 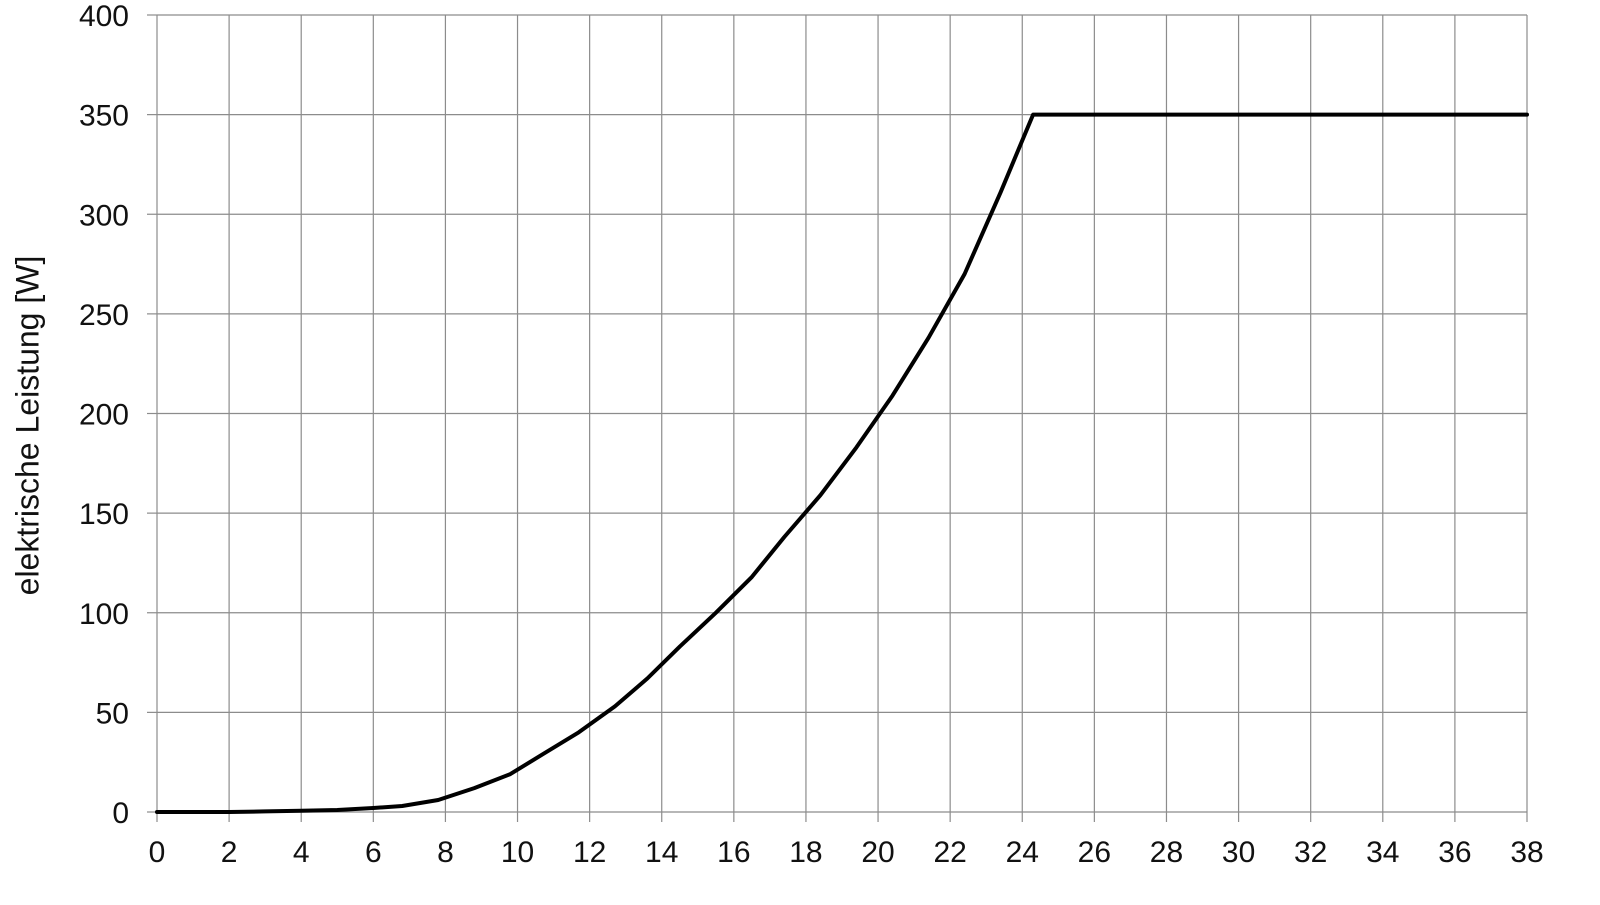 What do you see at coordinates (373, 852) in the screenshot?
I see `x-tick-label: 6` at bounding box center [373, 852].